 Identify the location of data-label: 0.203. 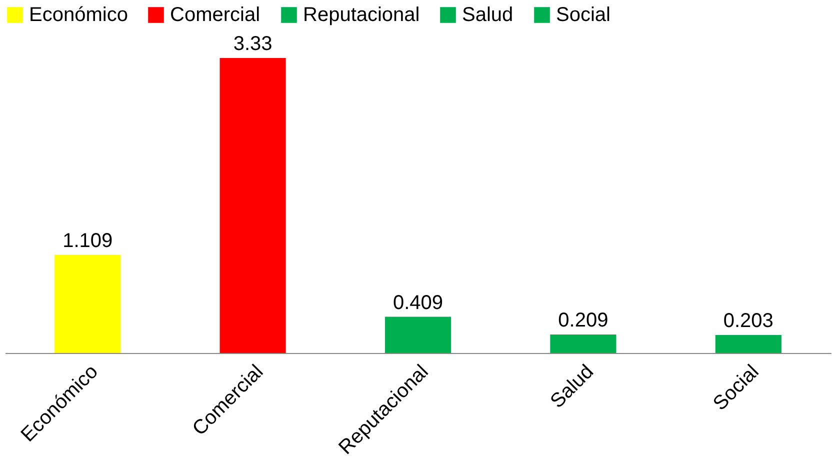
(748, 321).